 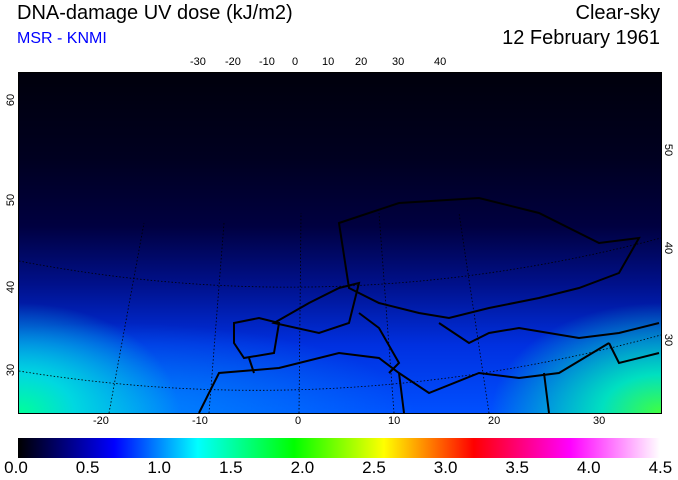 What do you see at coordinates (374, 467) in the screenshot?
I see `colorbar-label: 2.5` at bounding box center [374, 467].